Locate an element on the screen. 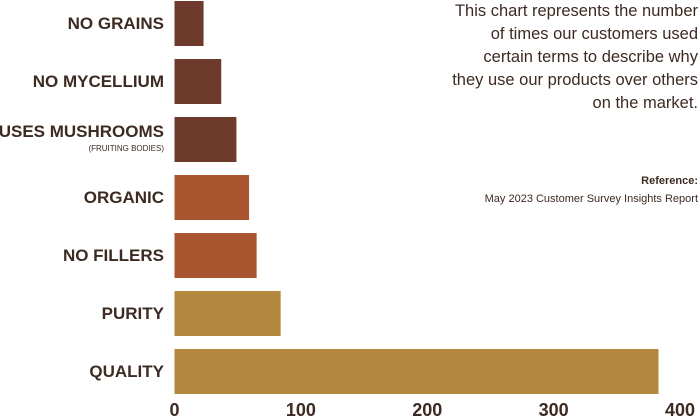 Image resolution: width=700 pixels, height=418 pixels. category-label: QUALITY is located at coordinates (126, 371).